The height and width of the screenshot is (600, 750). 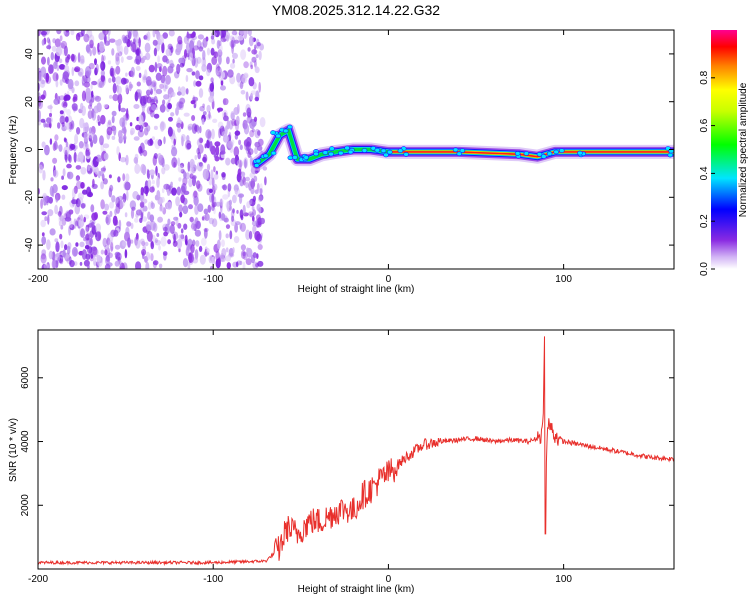 I want to click on x-tick-label: 100, so click(x=563, y=579).